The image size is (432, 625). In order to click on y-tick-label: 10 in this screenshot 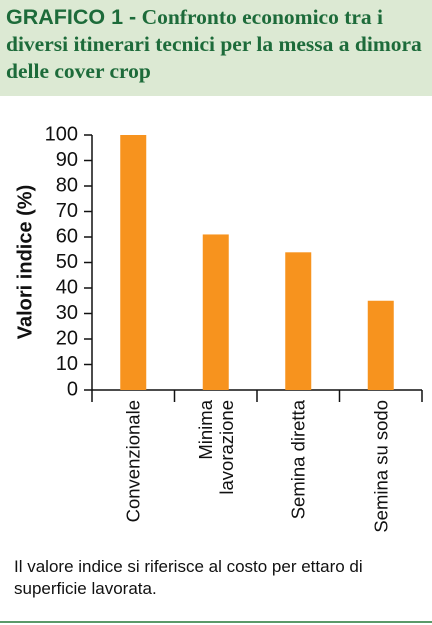, I will do `click(67, 364)`.